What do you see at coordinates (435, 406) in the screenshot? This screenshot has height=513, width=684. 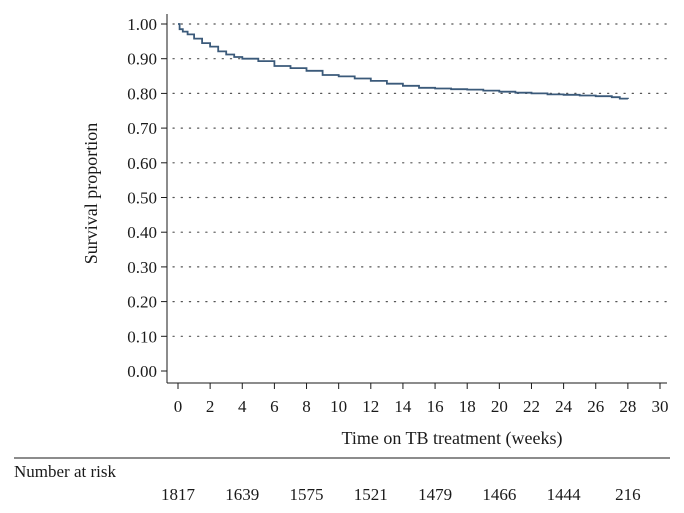 I see `x-tick-label: 16` at bounding box center [435, 406].